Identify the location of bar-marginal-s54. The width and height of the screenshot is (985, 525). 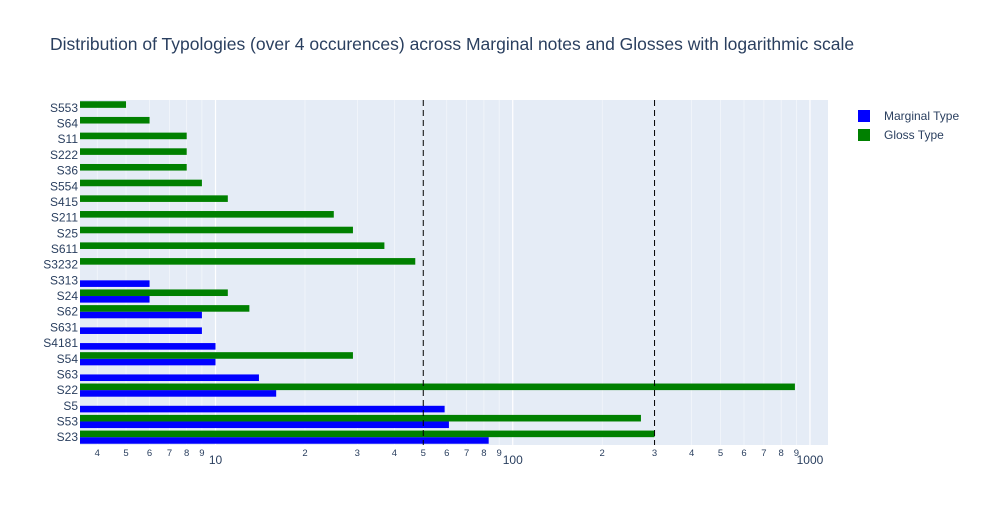
(148, 362).